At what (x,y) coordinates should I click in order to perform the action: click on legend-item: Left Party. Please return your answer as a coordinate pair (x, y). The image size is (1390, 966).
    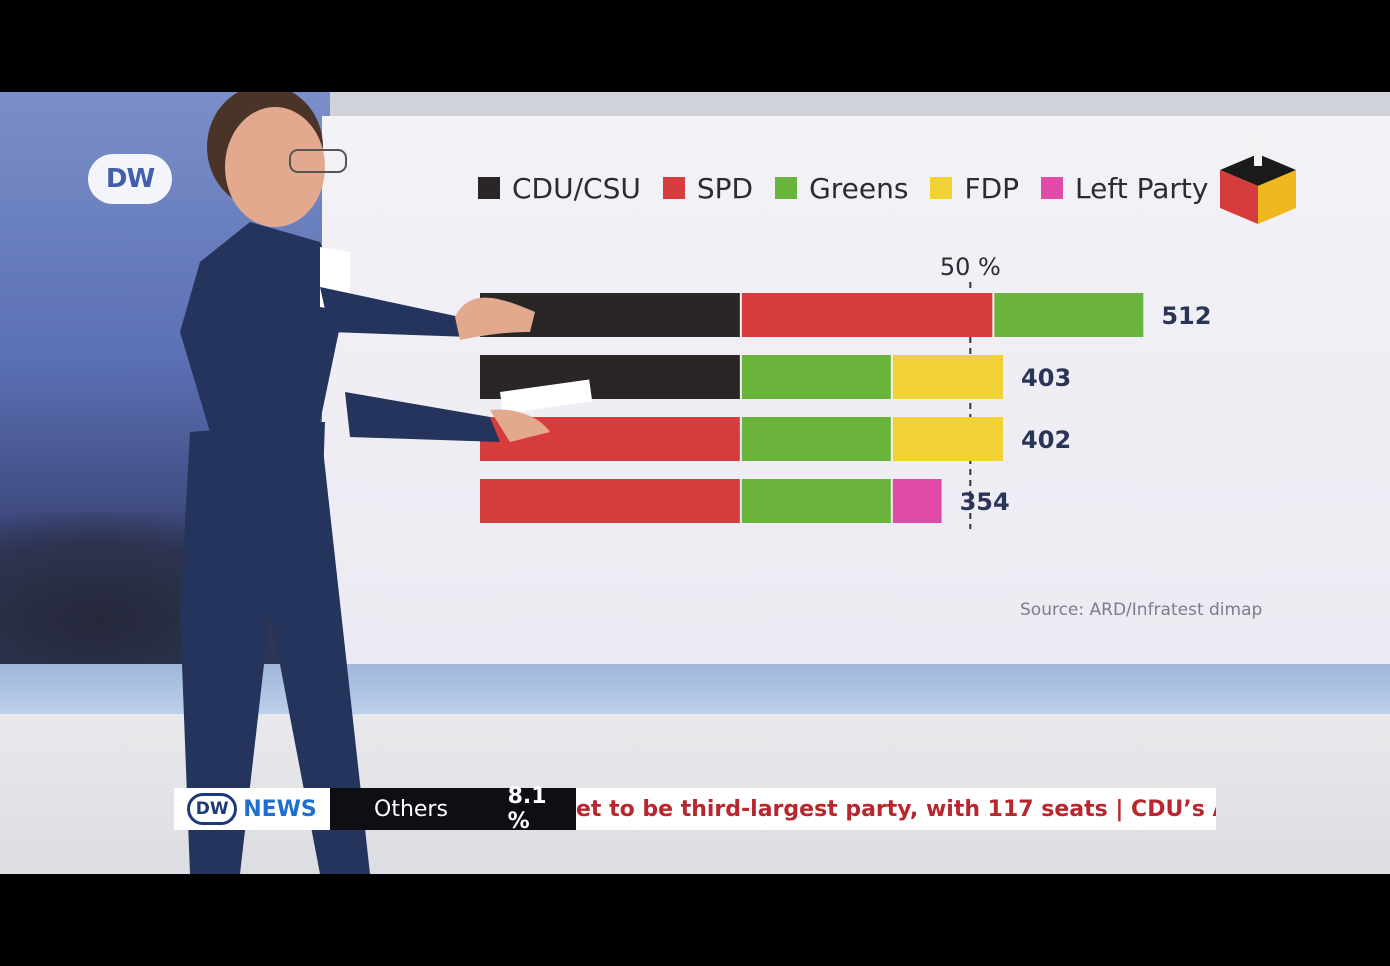
    Looking at the image, I should click on (1124, 188).